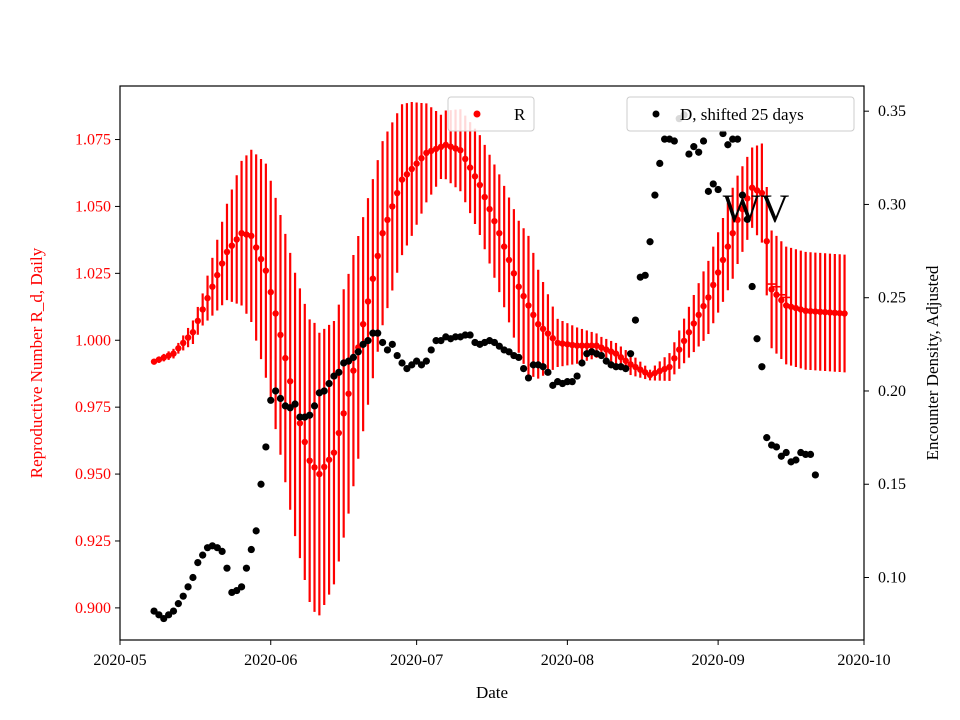 Image resolution: width=960 pixels, height=720 pixels. I want to click on annotation-label: WV, so click(756, 208).